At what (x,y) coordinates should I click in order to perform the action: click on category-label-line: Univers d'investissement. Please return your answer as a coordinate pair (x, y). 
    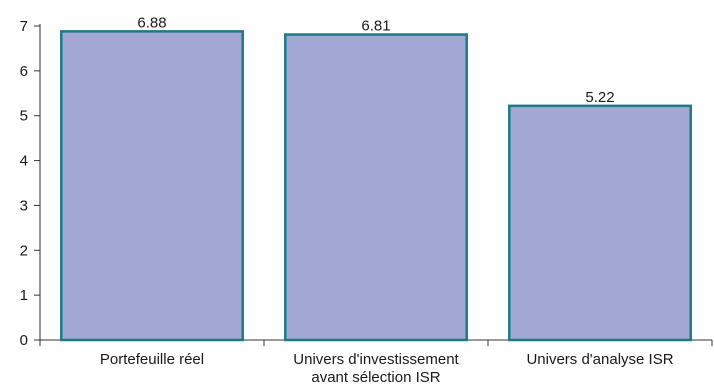
    Looking at the image, I should click on (376, 359).